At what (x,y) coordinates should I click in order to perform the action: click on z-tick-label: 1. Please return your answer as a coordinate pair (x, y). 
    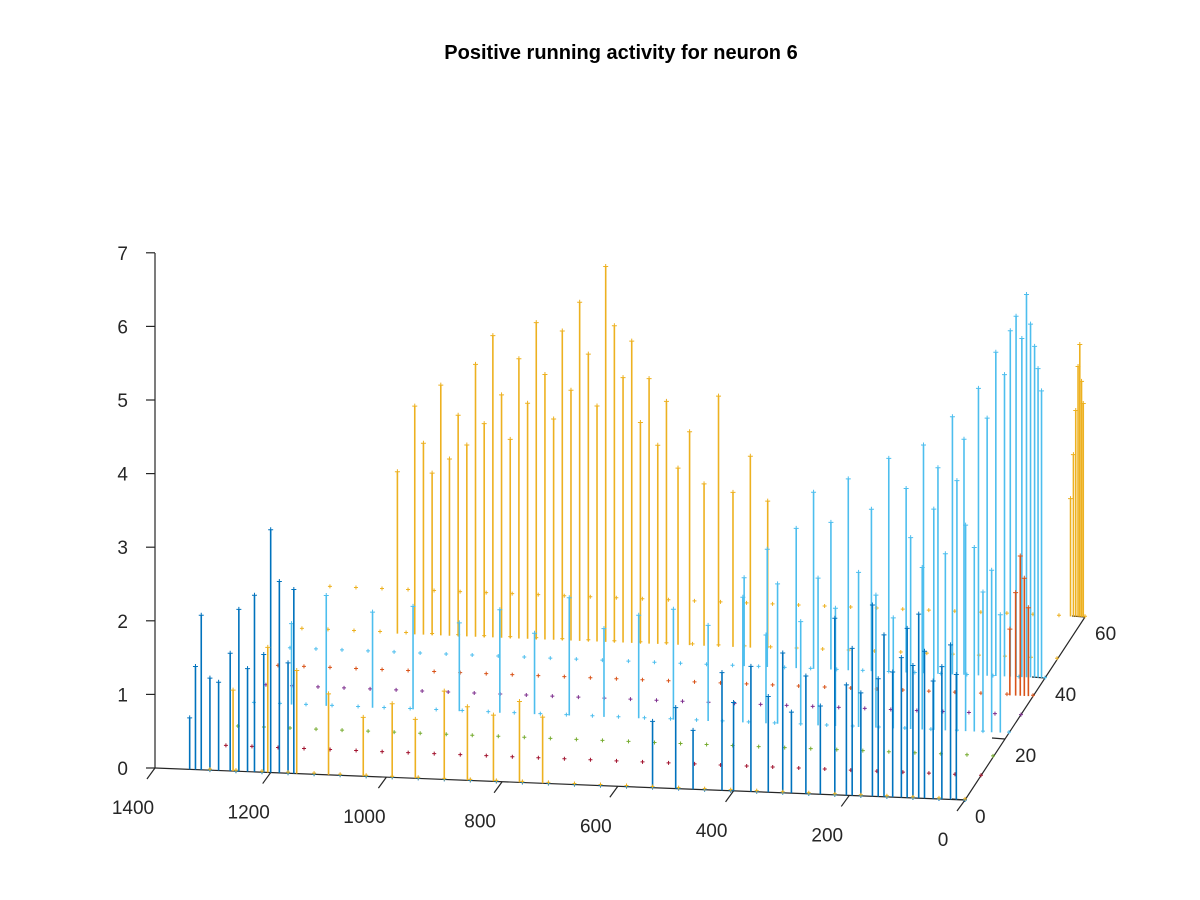
    Looking at the image, I should click on (122, 695).